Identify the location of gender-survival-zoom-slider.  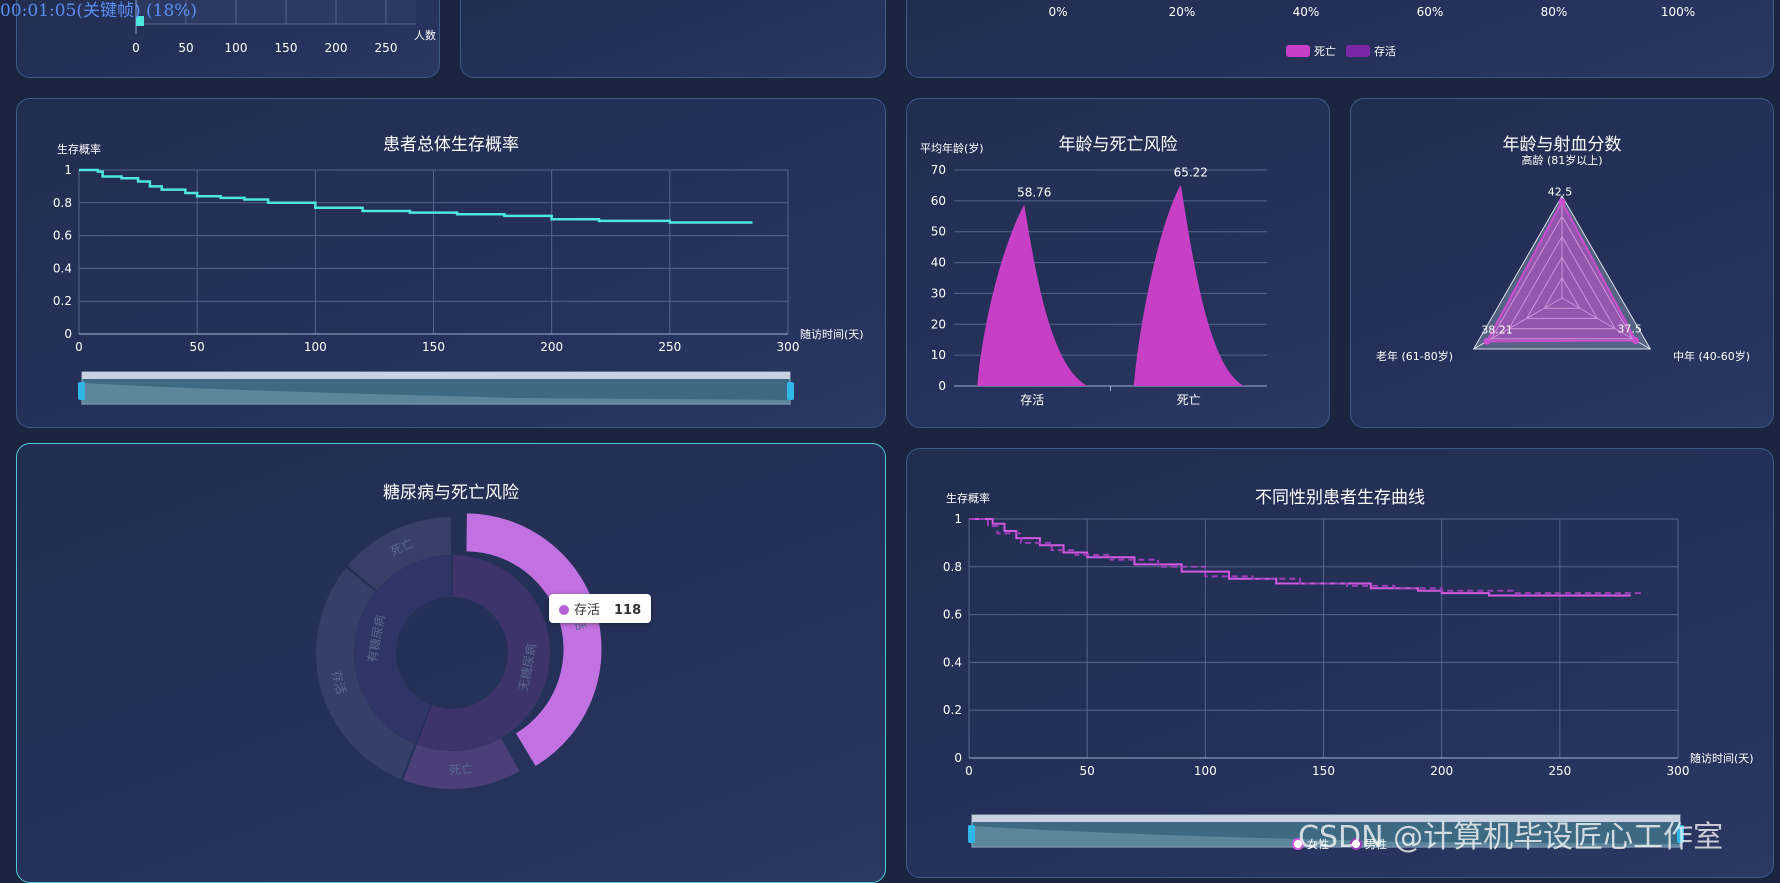
(1326, 831).